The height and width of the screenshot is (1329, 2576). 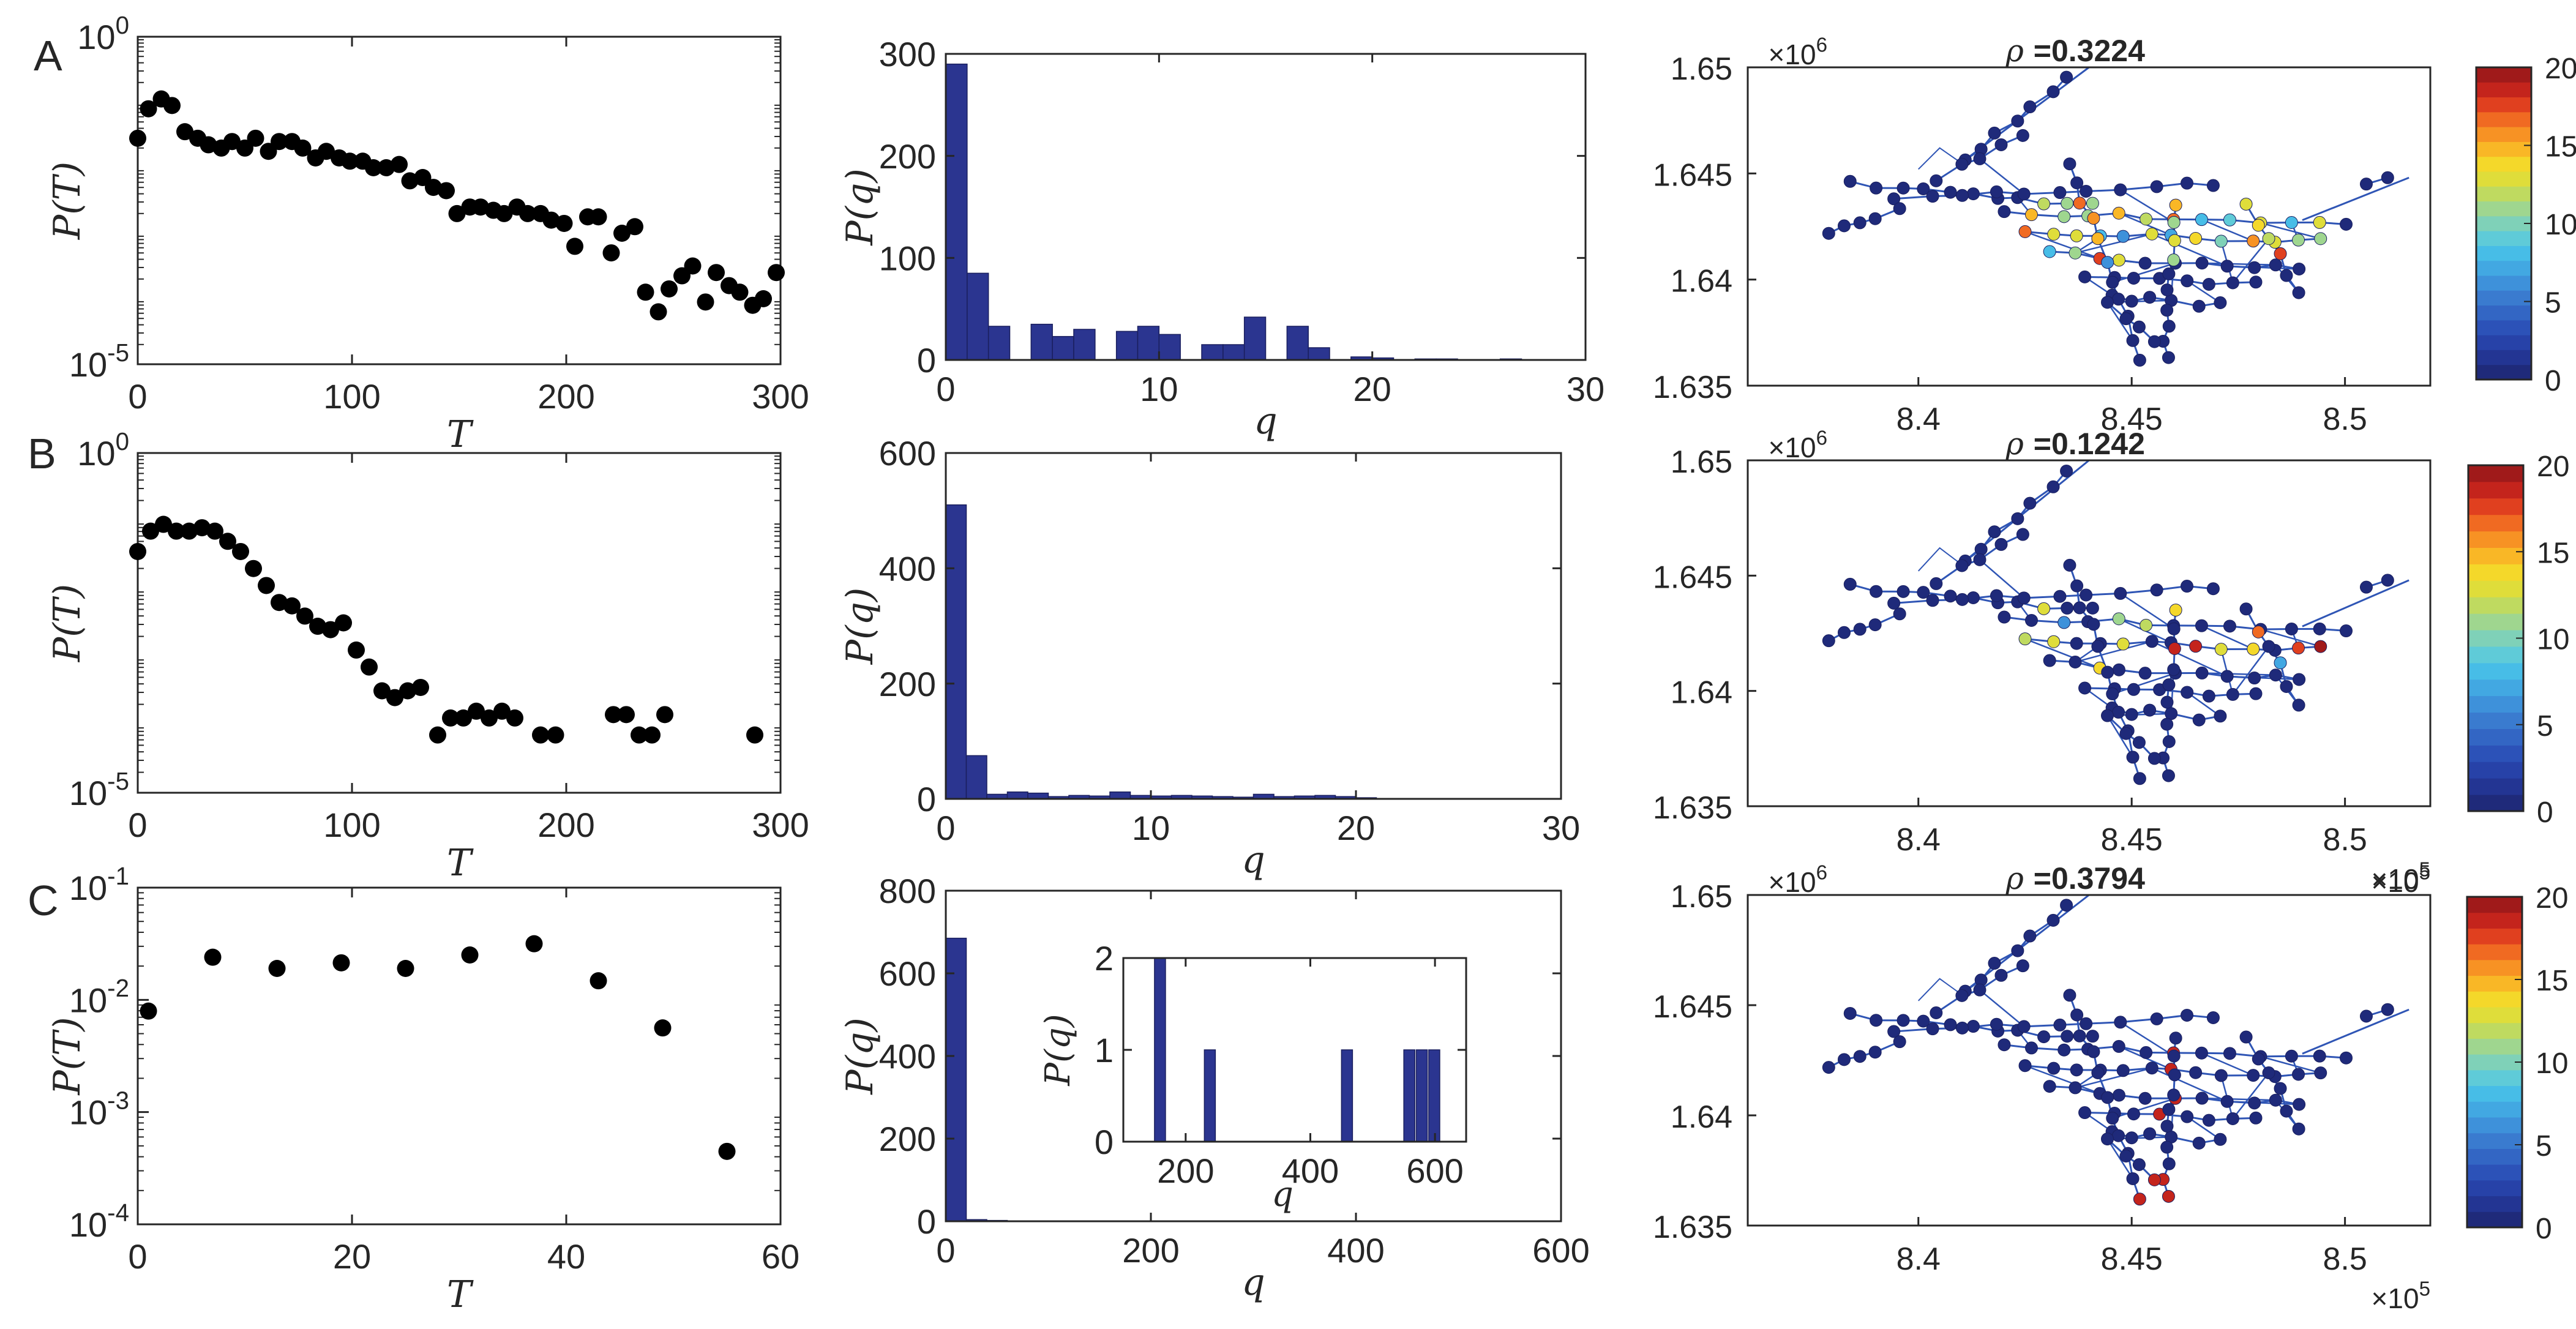 I want to click on colorbar-tick-label: 15, so click(x=2552, y=981).